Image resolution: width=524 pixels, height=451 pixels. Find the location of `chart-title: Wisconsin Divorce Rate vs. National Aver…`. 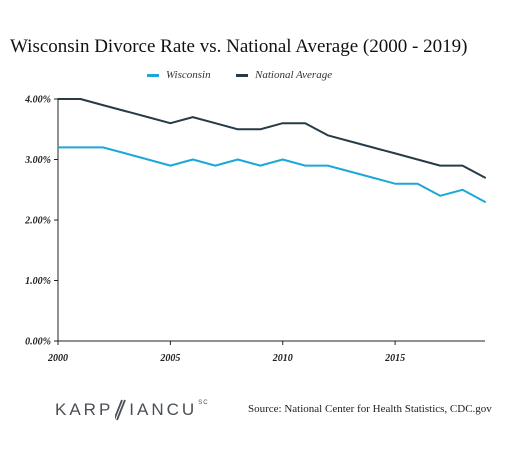

chart-title: Wisconsin Divorce Rate vs. National Aver… is located at coordinates (239, 46).